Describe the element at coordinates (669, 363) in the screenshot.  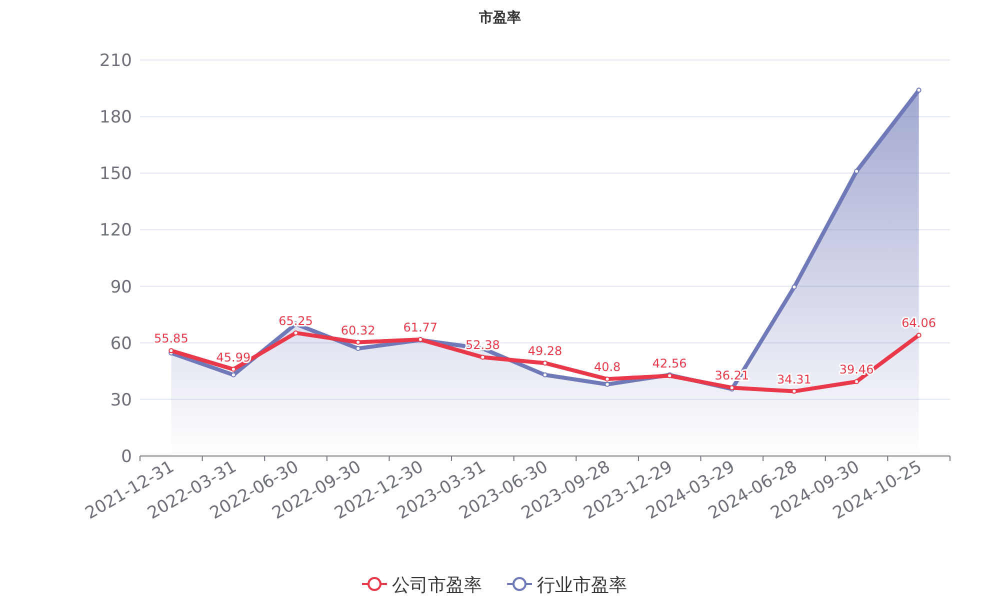
I see `data-label: 42.56` at that location.